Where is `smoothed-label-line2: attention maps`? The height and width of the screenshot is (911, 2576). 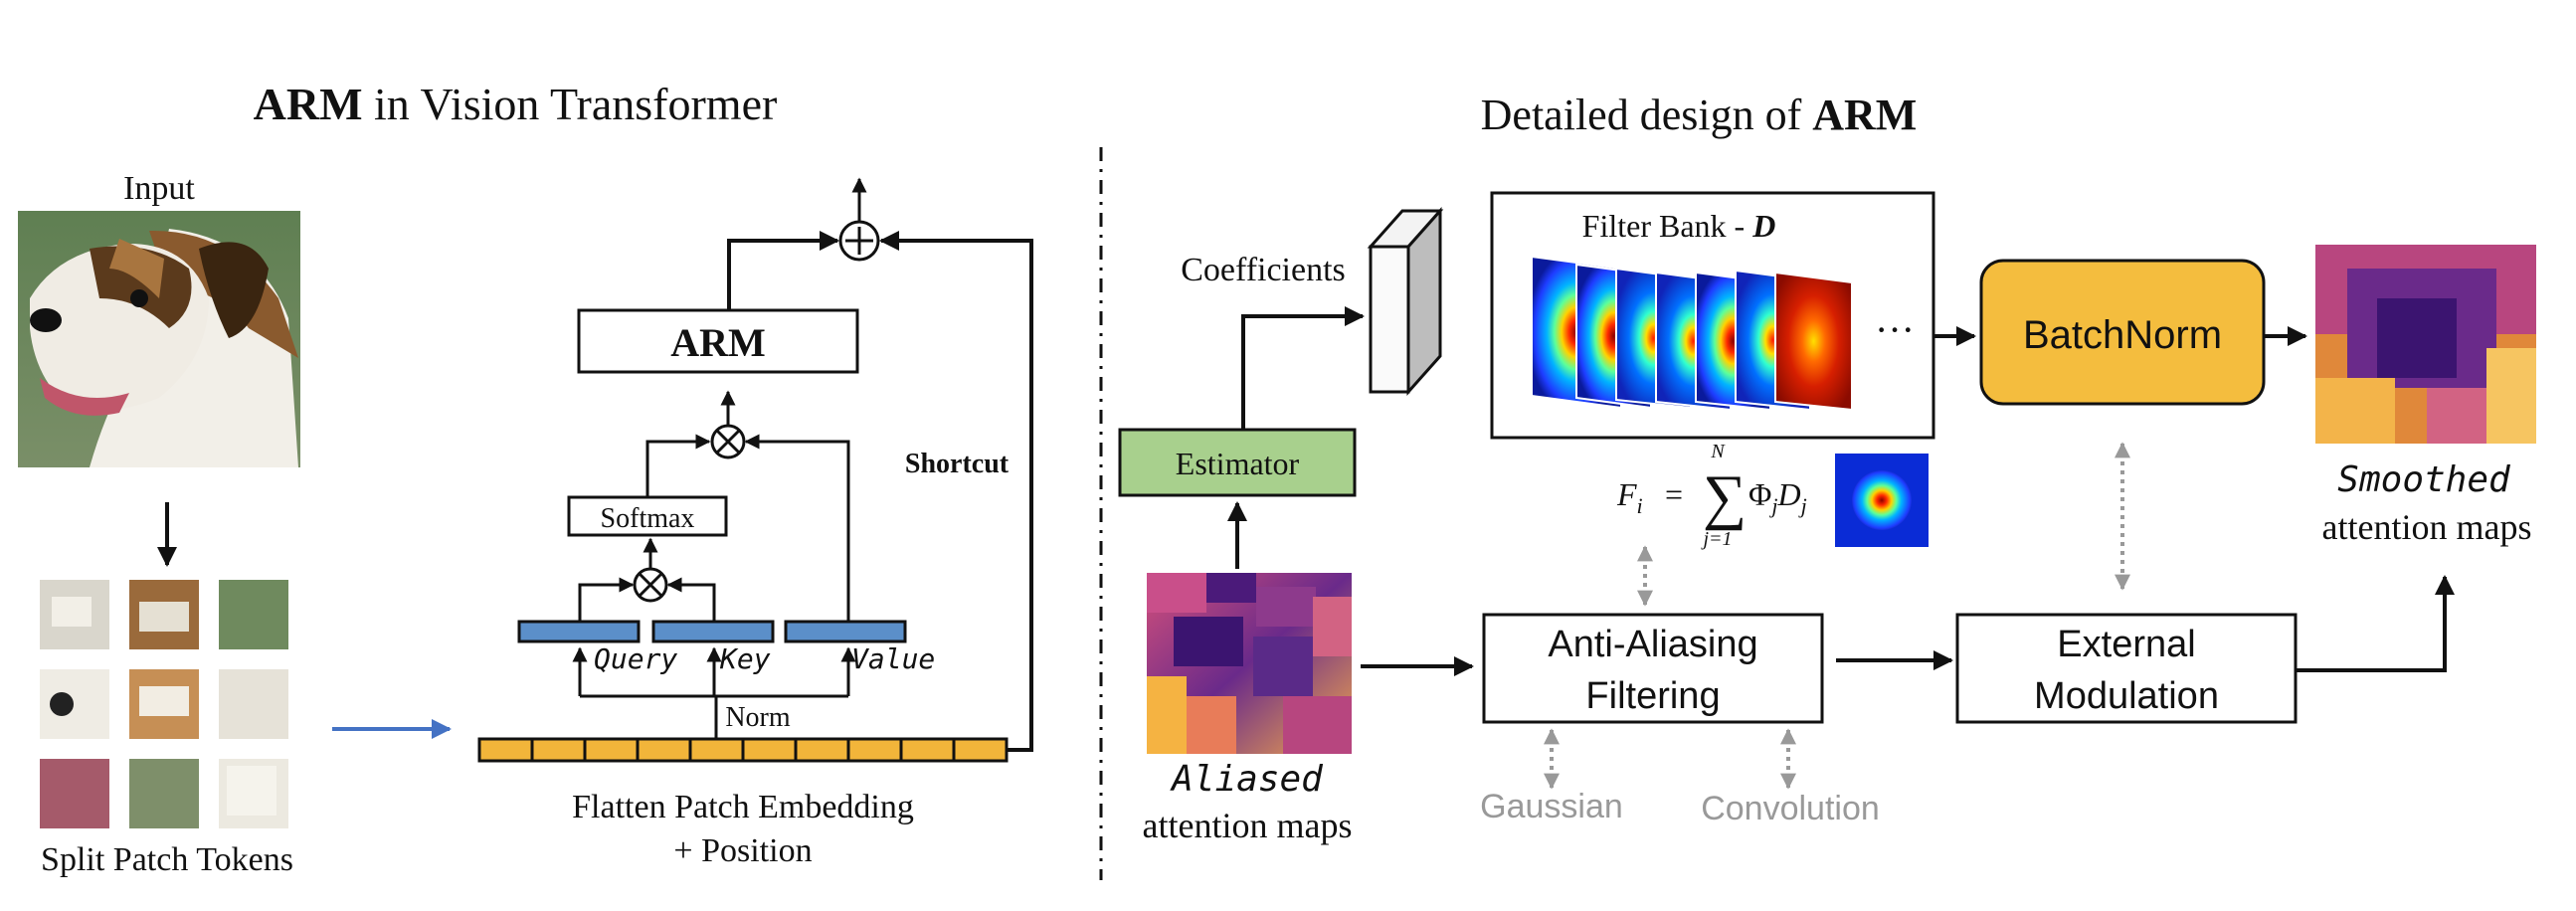 smoothed-label-line2: attention maps is located at coordinates (2427, 527).